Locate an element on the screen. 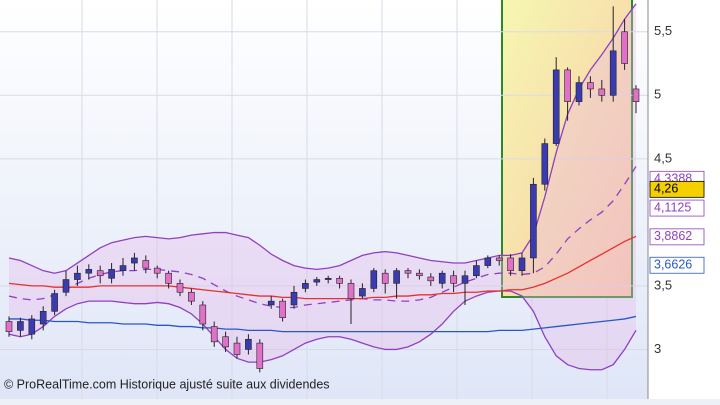  y-tick-label: 5,5 is located at coordinates (663, 30).